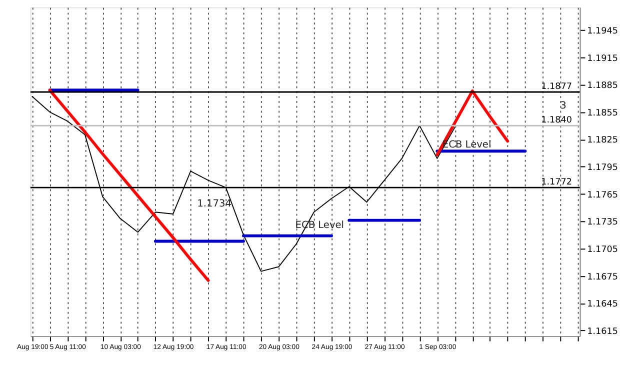 Image resolution: width=620 pixels, height=367 pixels. I want to click on ref-line-label: 1.1772, so click(556, 183).